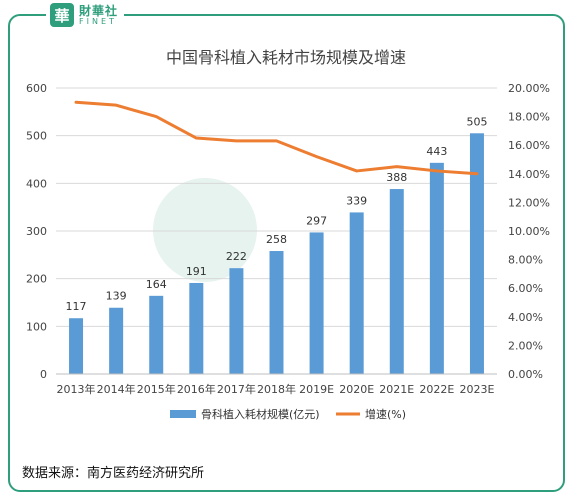  What do you see at coordinates (196, 389) in the screenshot?
I see `x-tick-label: 2016年` at bounding box center [196, 389].